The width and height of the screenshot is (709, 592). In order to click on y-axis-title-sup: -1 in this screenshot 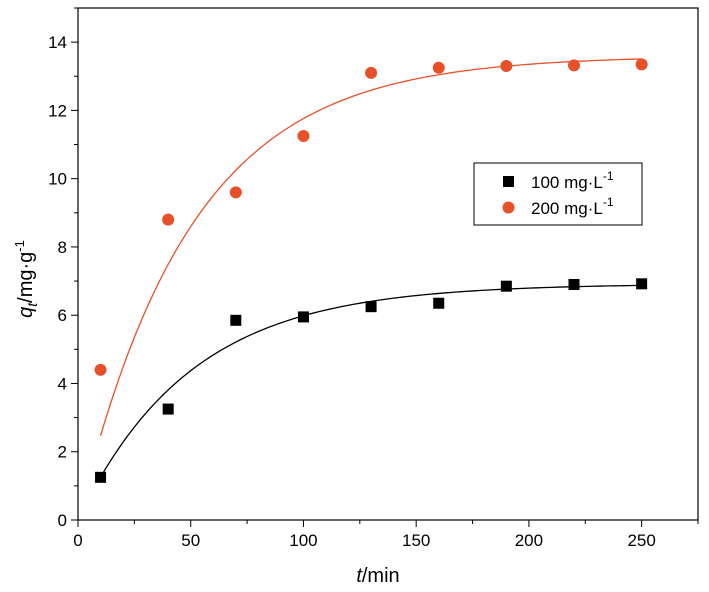, I will do `click(19, 246)`.